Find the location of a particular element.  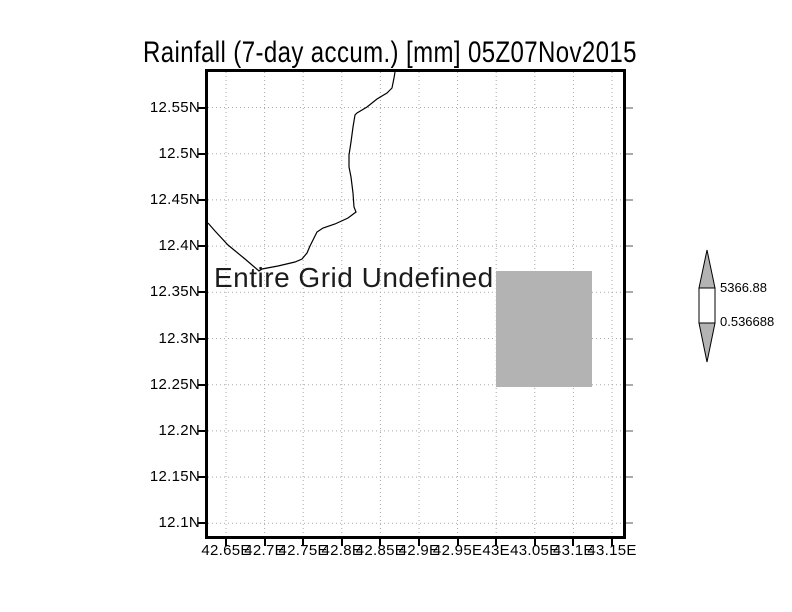

x-axis-tick-label: 43.05E is located at coordinates (535, 550).